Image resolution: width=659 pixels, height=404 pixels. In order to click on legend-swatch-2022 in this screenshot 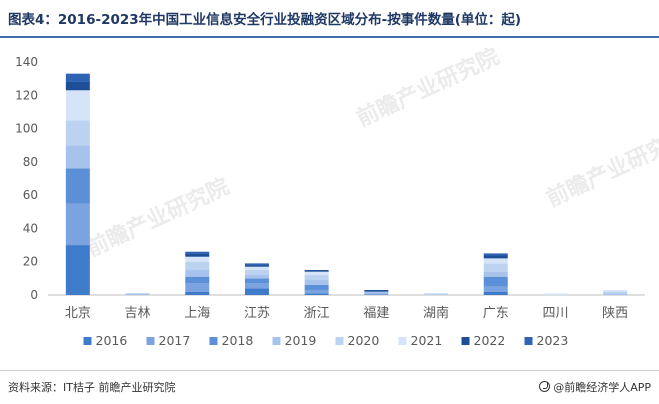, I will do `click(465, 341)`.